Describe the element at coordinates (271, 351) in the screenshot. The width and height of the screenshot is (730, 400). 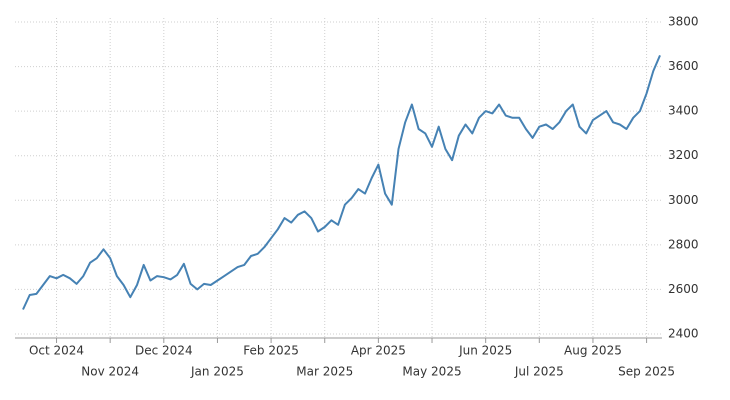
I see `x-tick-label: Feb 2025` at that location.